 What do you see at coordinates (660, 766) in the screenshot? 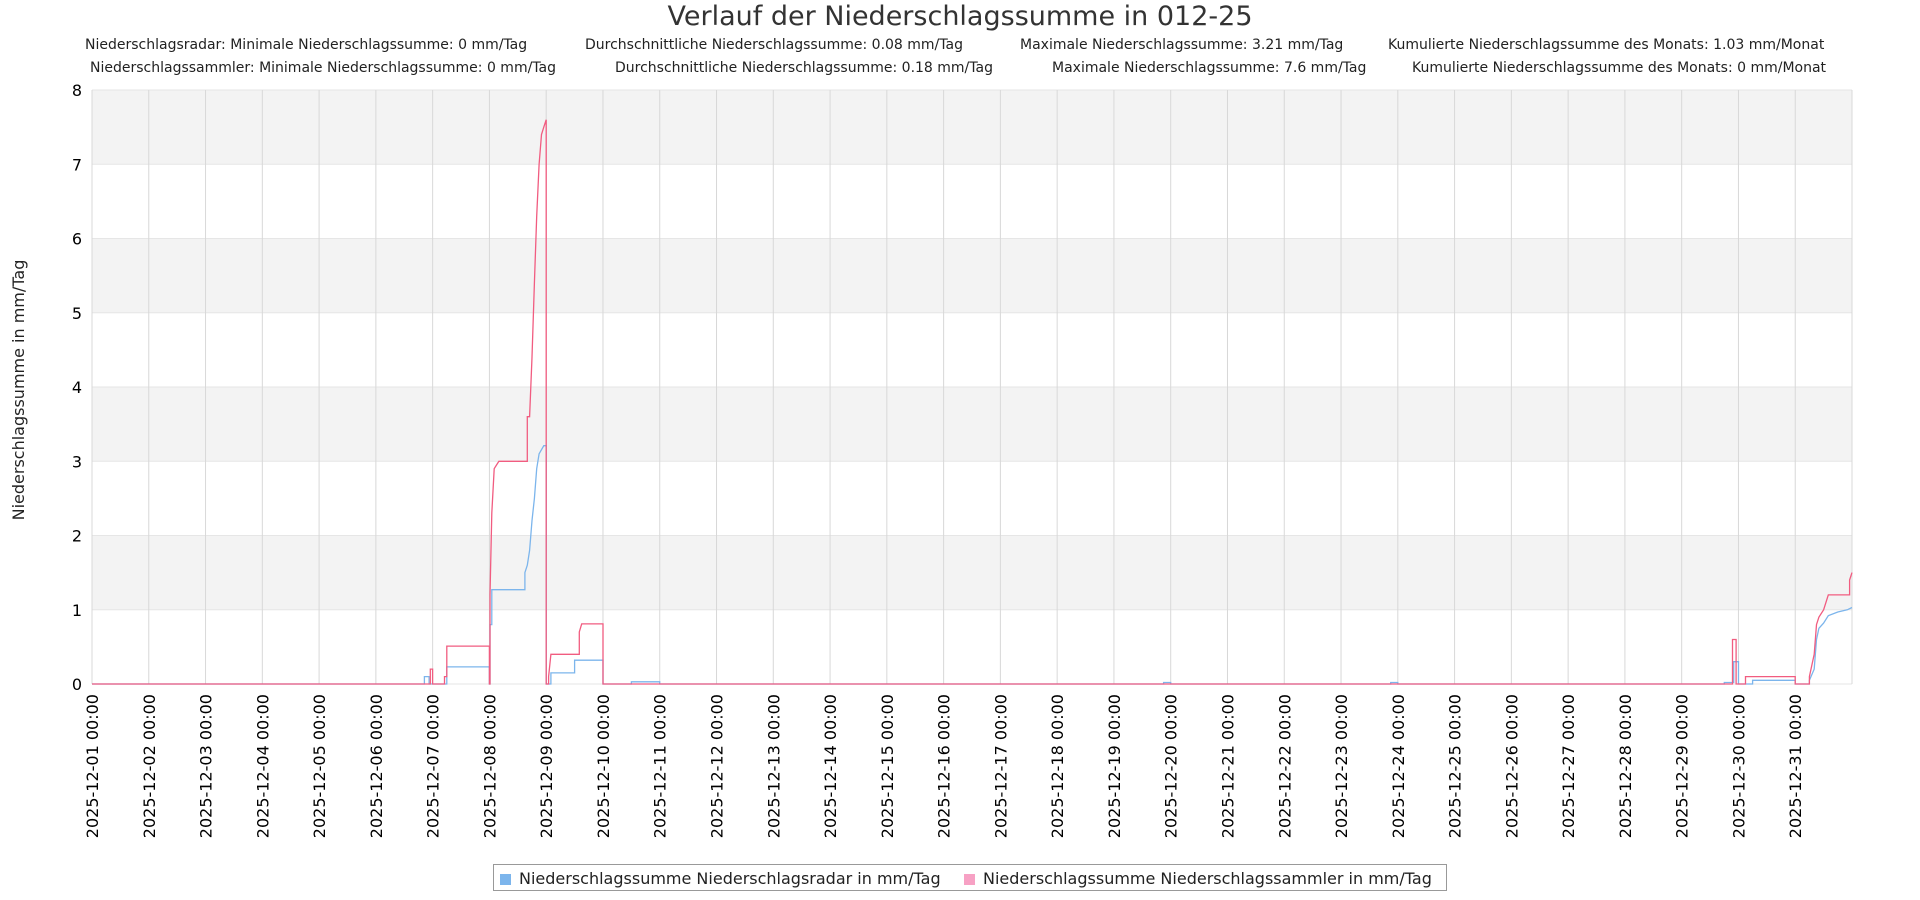
I see `x-tick-label: 2025-12-11 00:00` at bounding box center [660, 766].